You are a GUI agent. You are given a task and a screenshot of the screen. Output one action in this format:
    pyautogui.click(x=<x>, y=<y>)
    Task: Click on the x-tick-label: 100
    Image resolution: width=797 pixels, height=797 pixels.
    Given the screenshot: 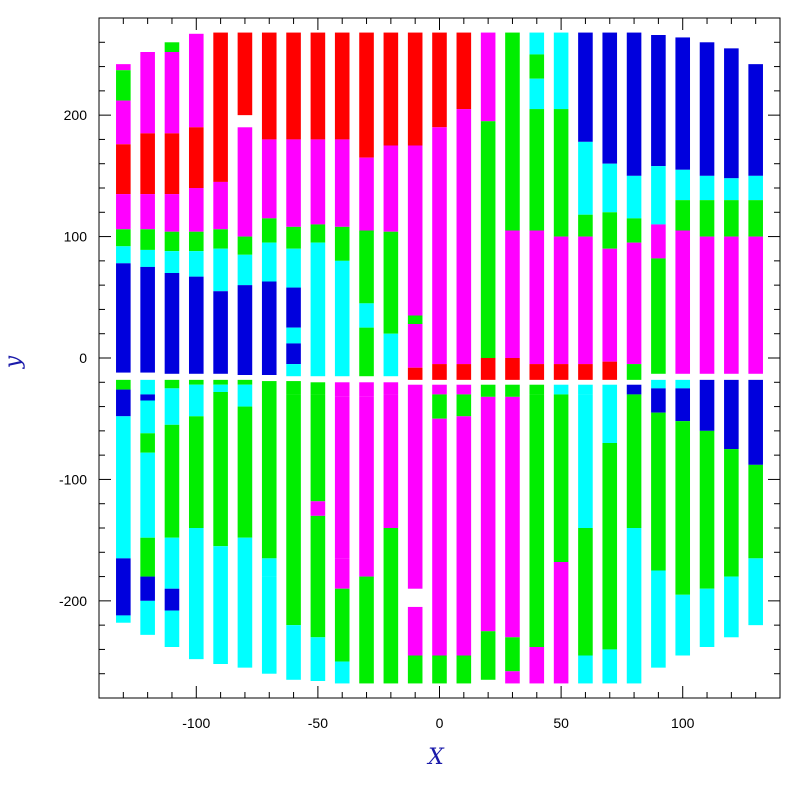 What is the action you would take?
    pyautogui.click(x=683, y=723)
    